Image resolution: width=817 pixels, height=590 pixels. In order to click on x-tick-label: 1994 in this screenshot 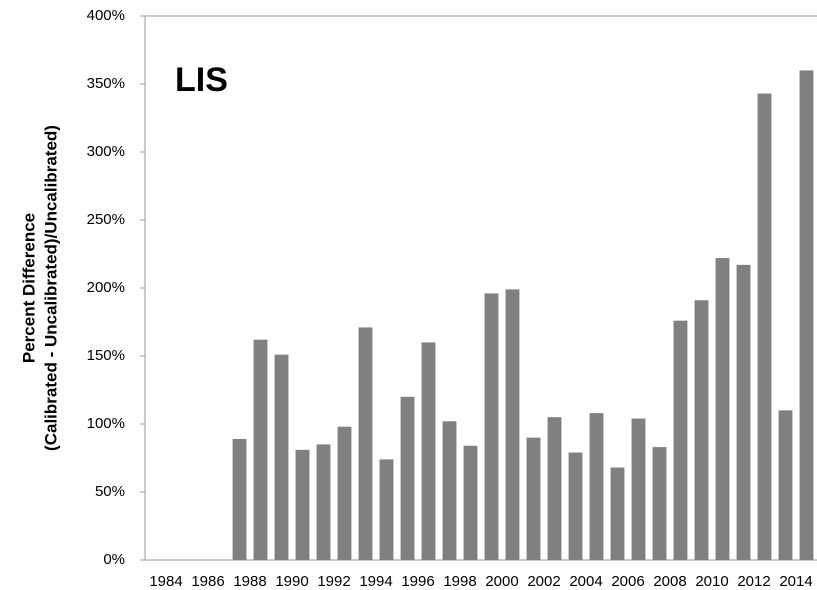, I will do `click(375, 581)`.